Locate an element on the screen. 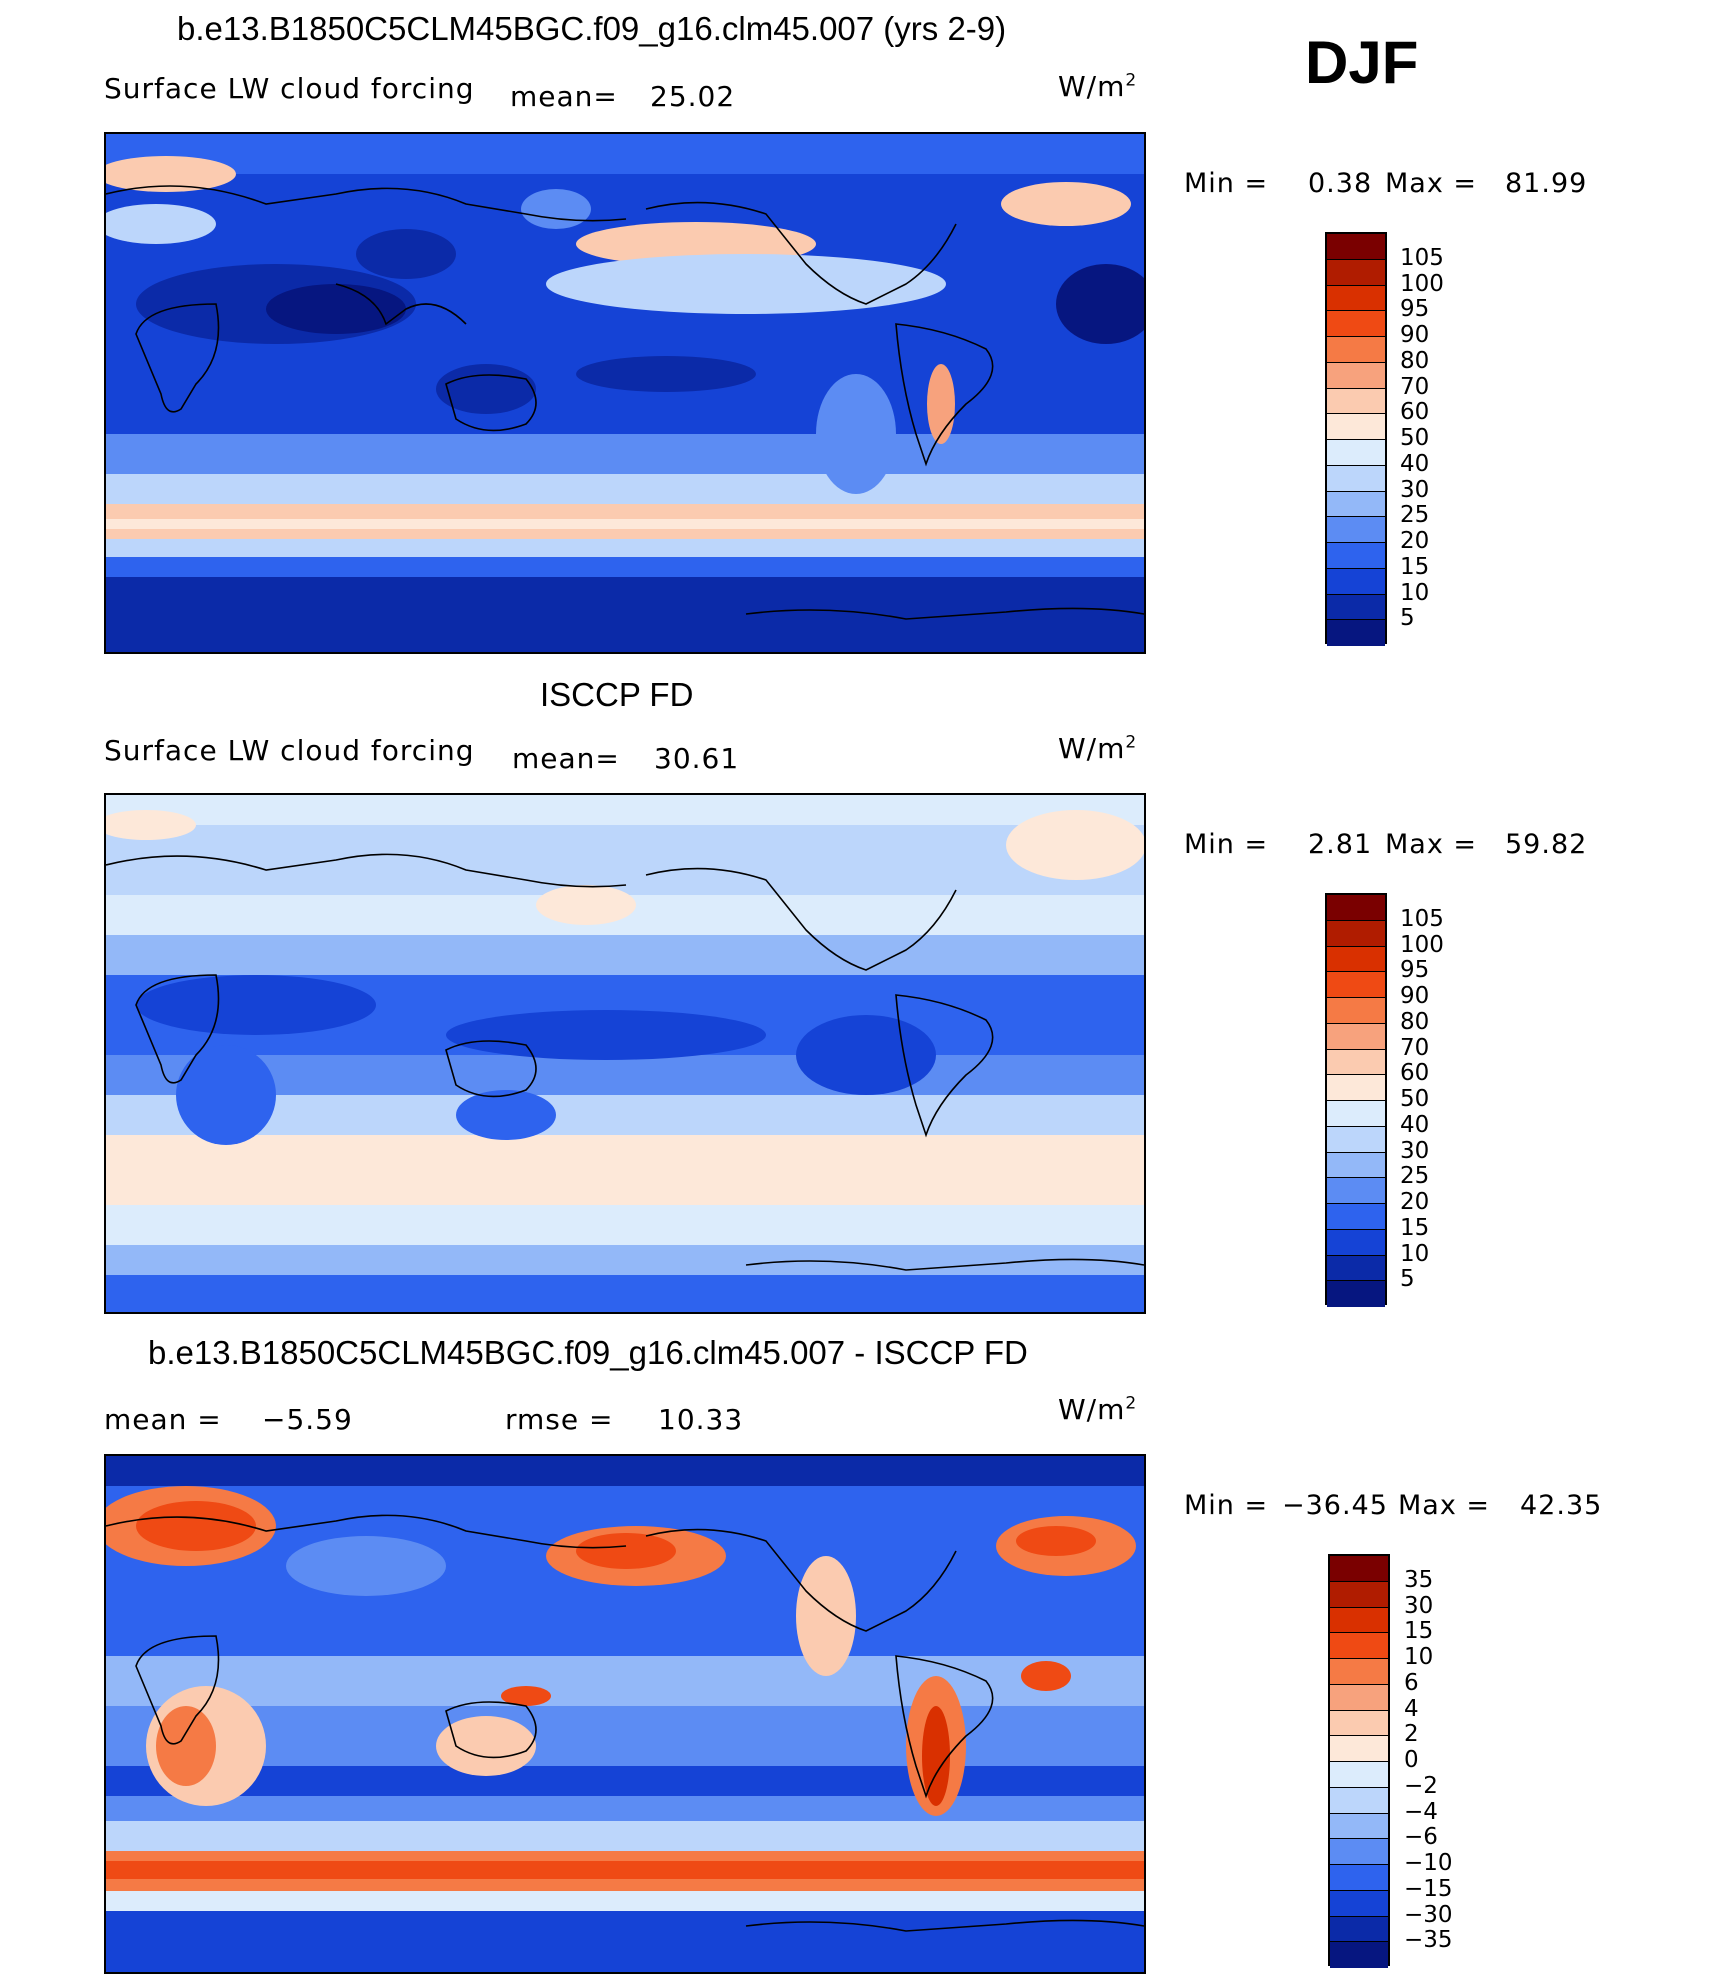  panel2-title: ISCCP FD is located at coordinates (617, 694).